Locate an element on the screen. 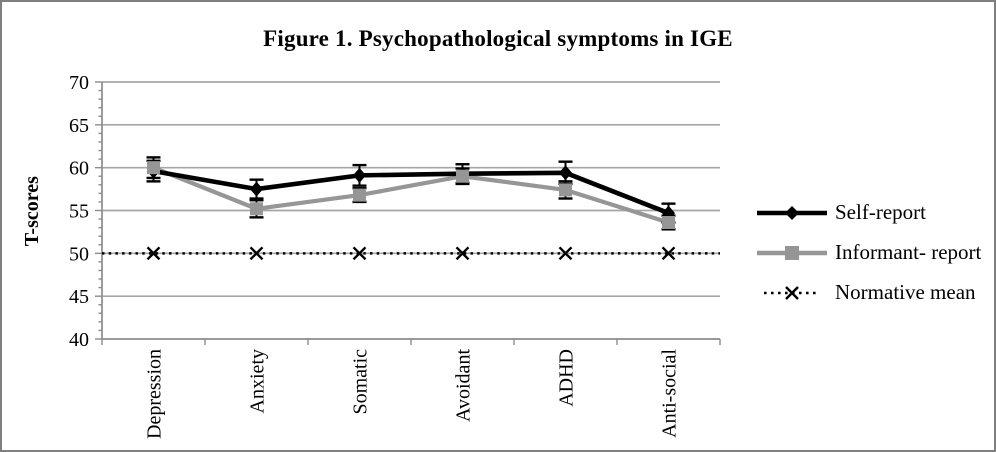 This screenshot has width=996, height=452. series-informant-report-line is located at coordinates (411, 195).